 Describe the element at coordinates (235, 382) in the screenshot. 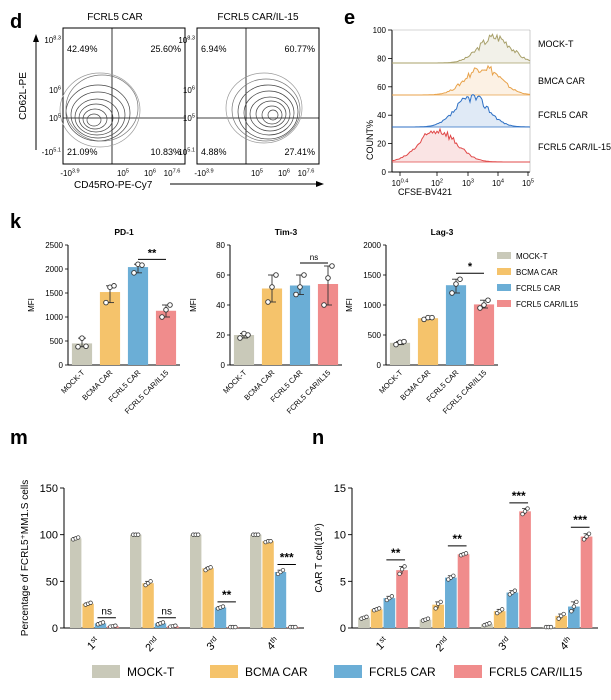

I see `chart-tim3-xlabel: MOCK-T` at that location.